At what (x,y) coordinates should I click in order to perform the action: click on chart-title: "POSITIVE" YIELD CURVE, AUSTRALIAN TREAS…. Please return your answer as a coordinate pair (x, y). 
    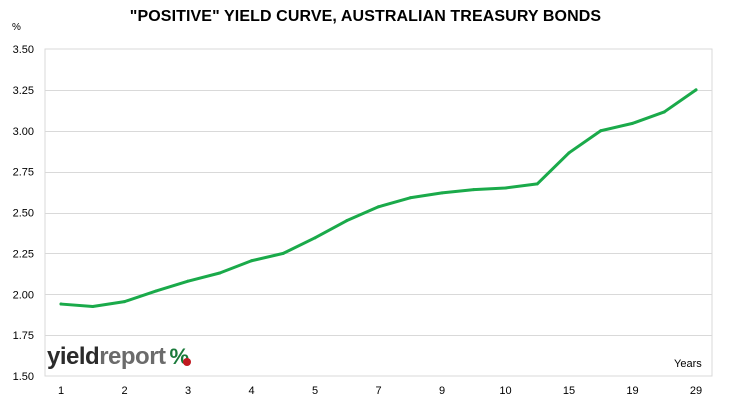
    Looking at the image, I should click on (365, 16).